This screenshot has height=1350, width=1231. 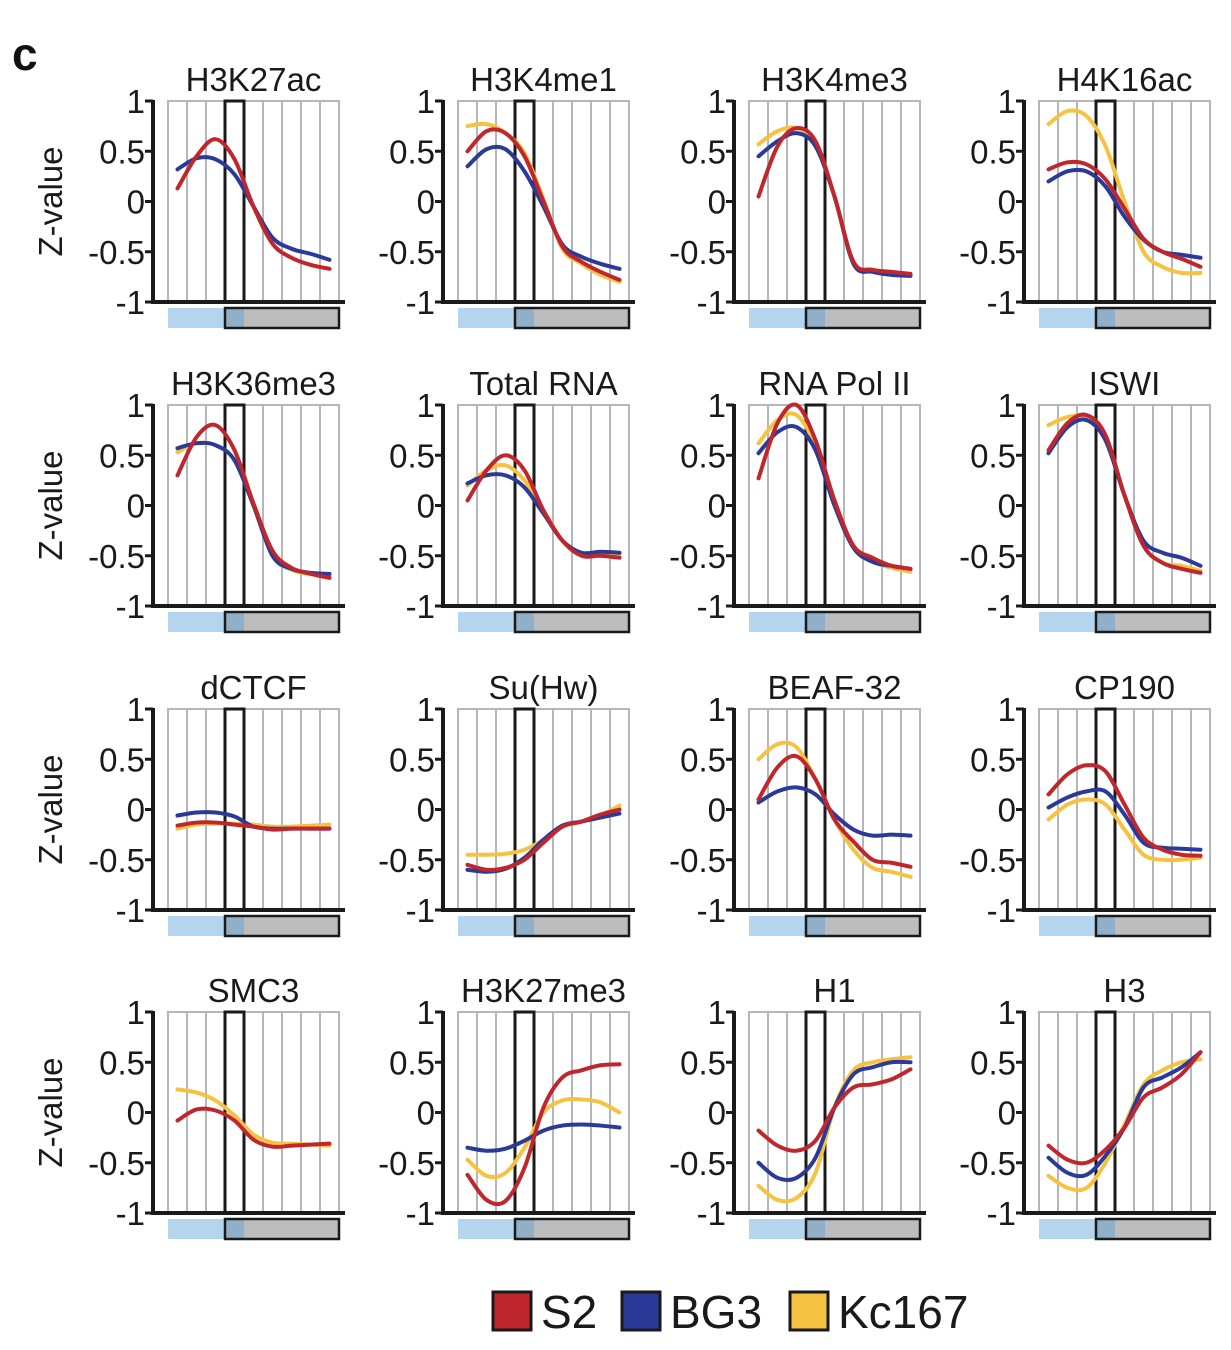 What do you see at coordinates (512, 1311) in the screenshot?
I see `legend-swatch-s2` at bounding box center [512, 1311].